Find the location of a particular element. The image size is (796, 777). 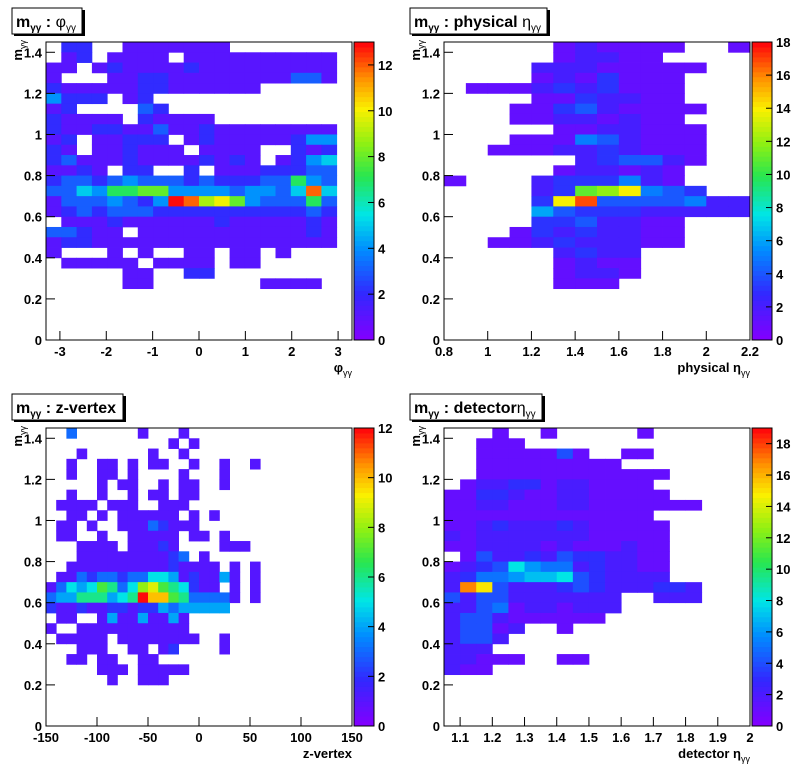

z-tick-label: 14 is located at coordinates (783, 108).